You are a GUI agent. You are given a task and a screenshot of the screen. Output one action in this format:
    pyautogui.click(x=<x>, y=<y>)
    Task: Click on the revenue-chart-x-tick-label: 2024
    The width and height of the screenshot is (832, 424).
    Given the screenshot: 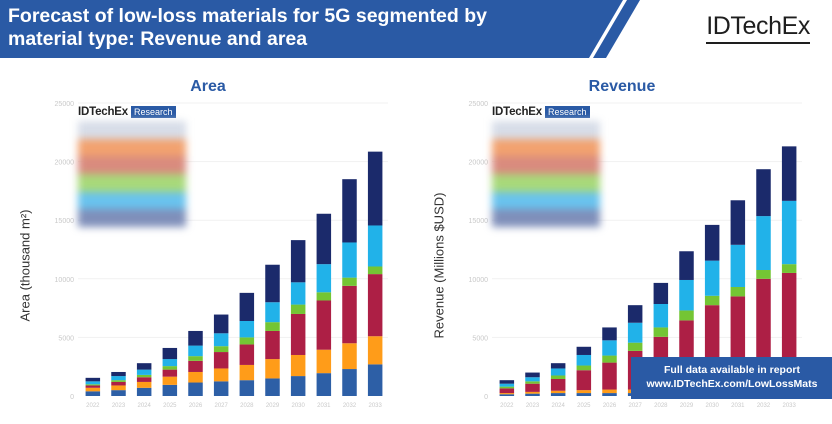 What is the action you would take?
    pyautogui.click(x=558, y=406)
    